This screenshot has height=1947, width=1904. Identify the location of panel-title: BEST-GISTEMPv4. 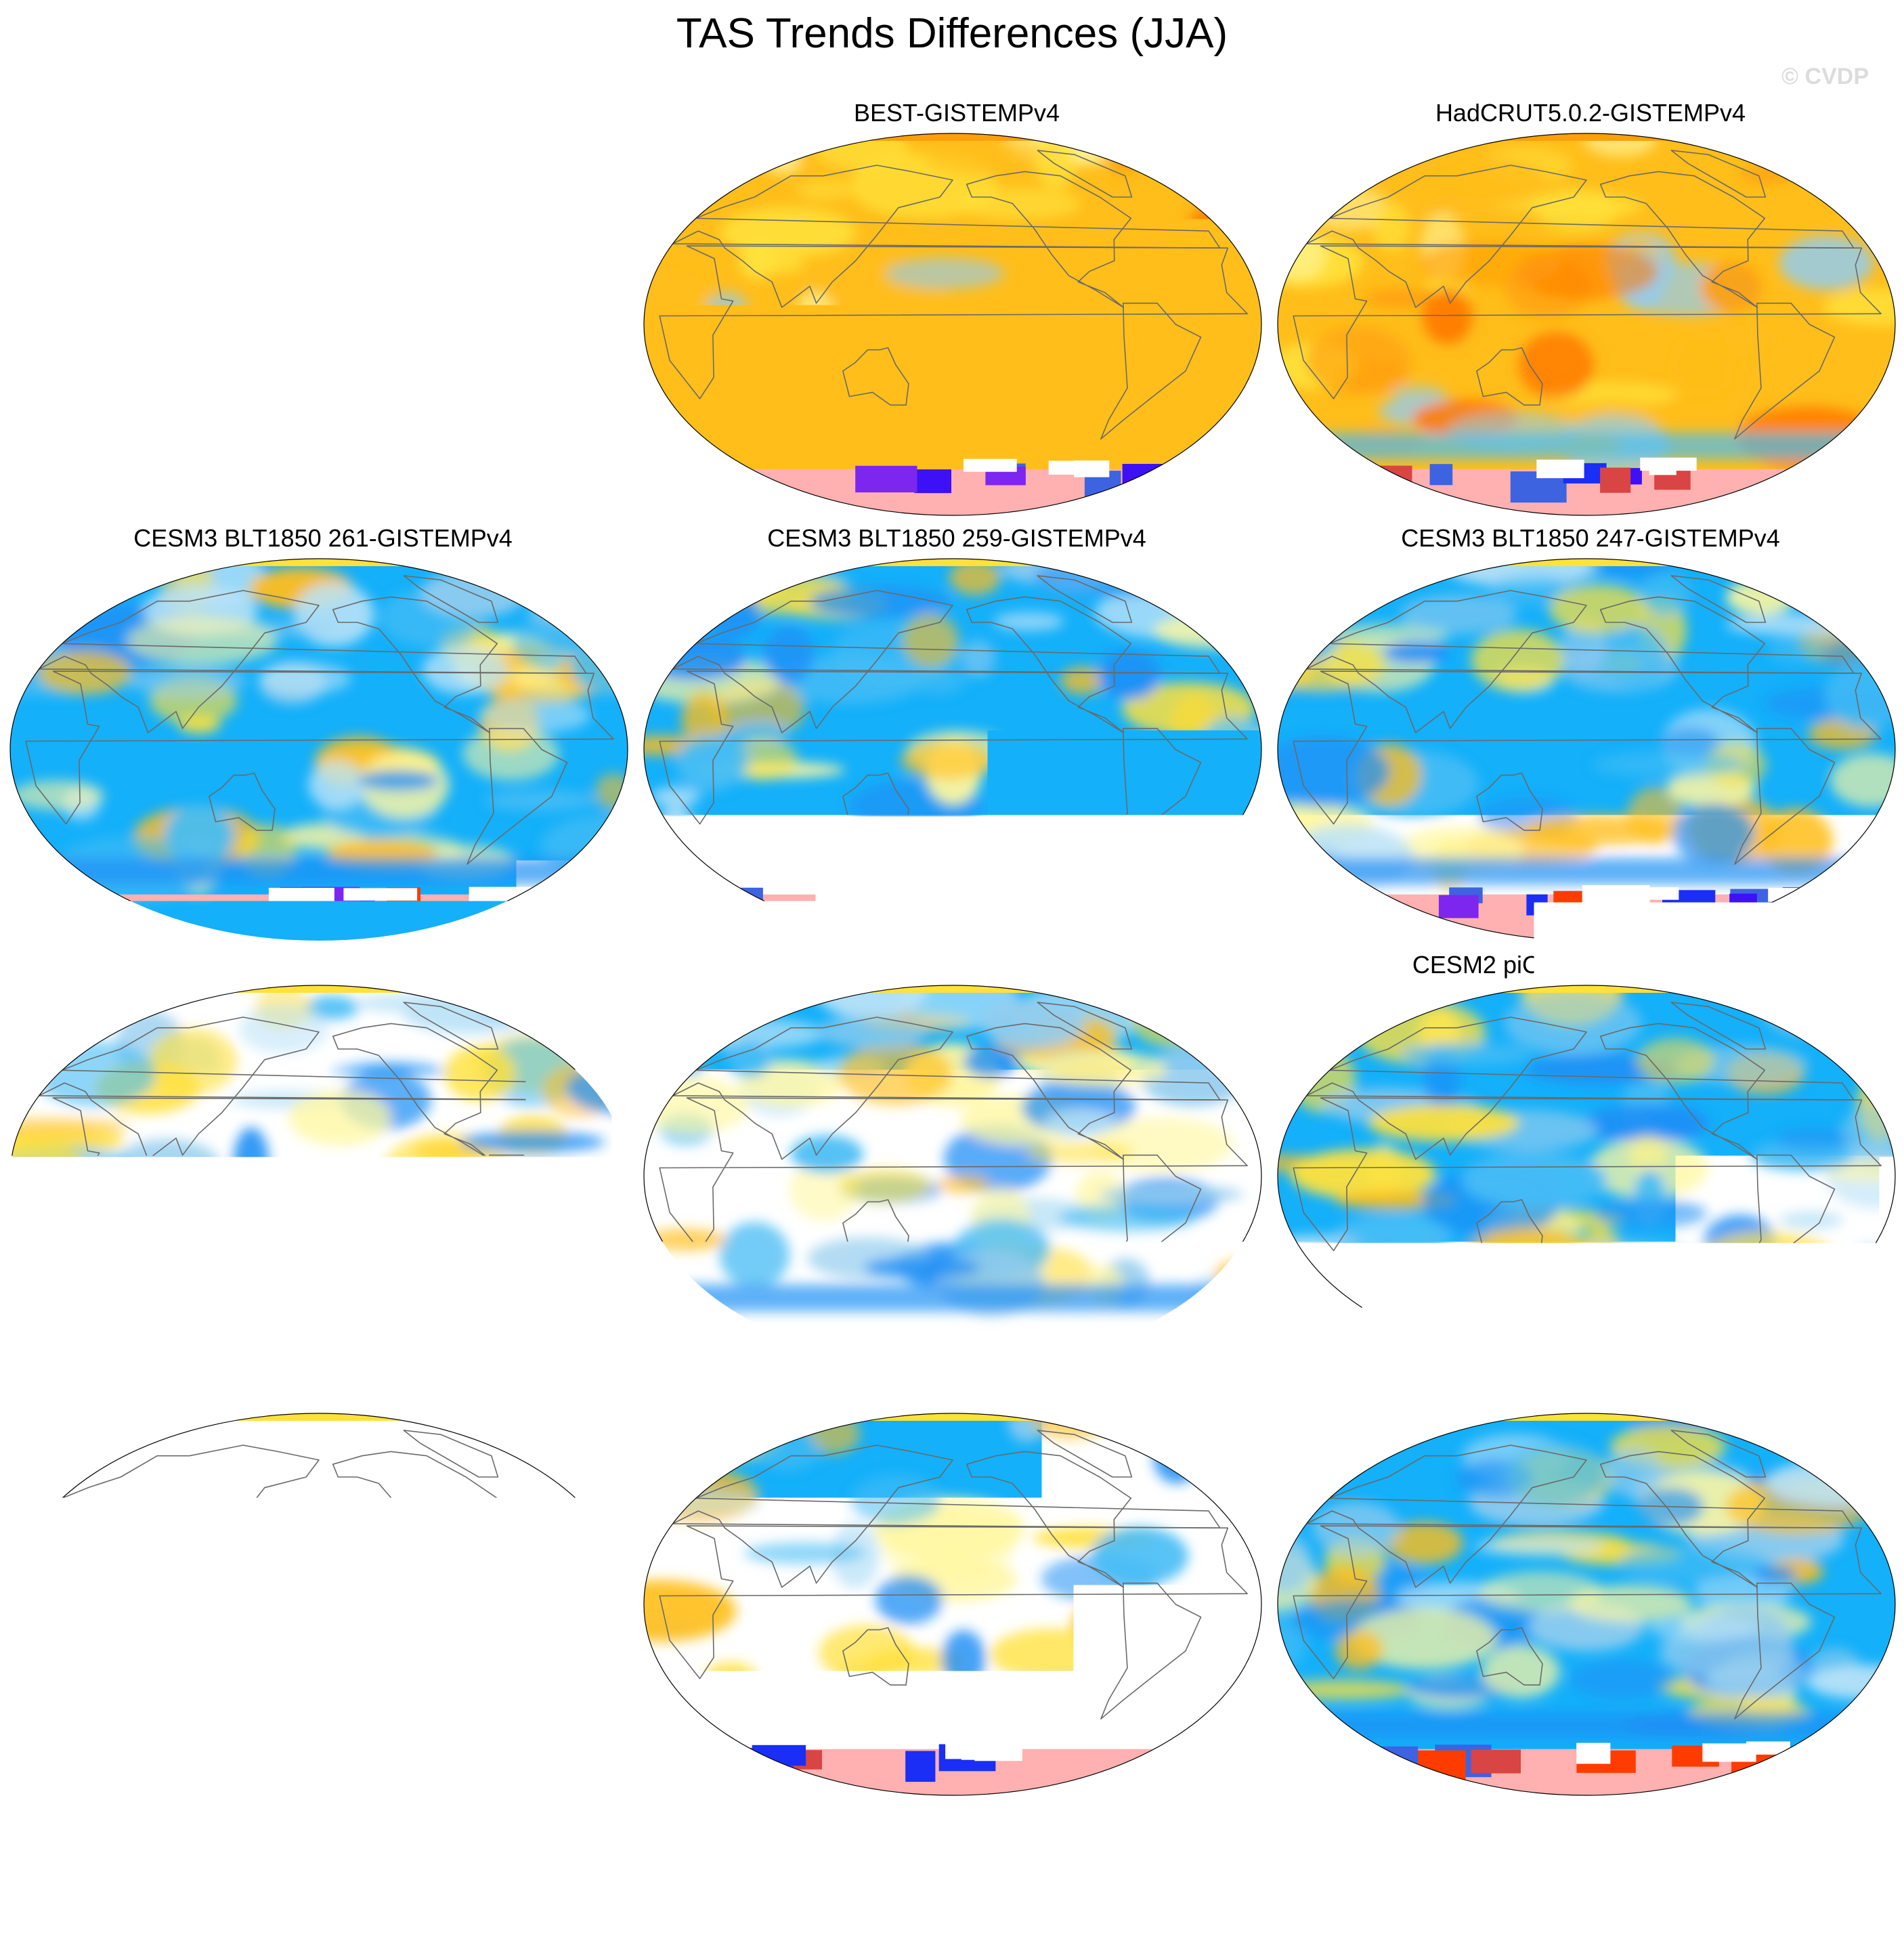
(957, 113).